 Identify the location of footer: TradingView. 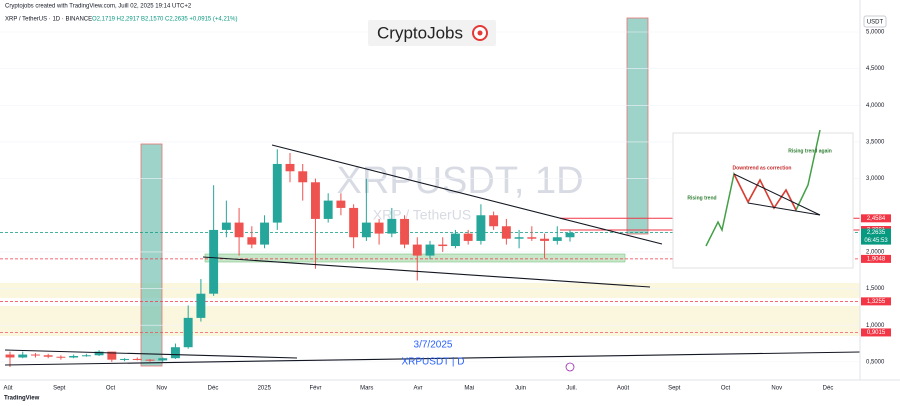
(22, 399).